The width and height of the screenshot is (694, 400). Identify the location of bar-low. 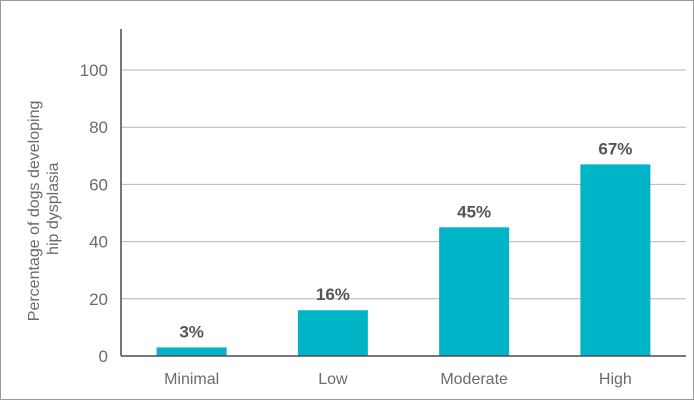
(332, 333).